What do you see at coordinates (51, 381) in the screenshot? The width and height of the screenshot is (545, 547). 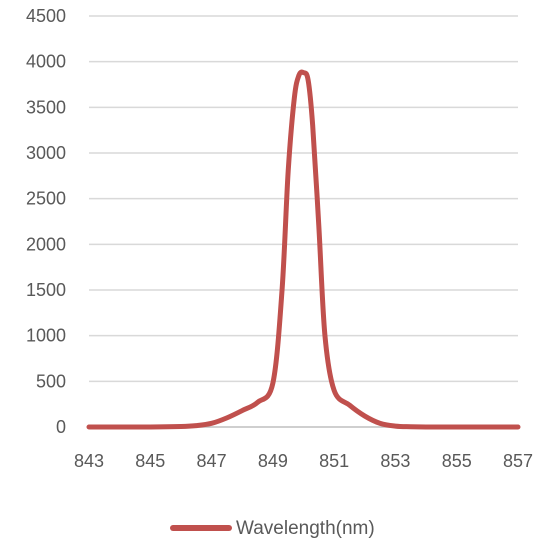 I see `y-tick-label: 500` at bounding box center [51, 381].